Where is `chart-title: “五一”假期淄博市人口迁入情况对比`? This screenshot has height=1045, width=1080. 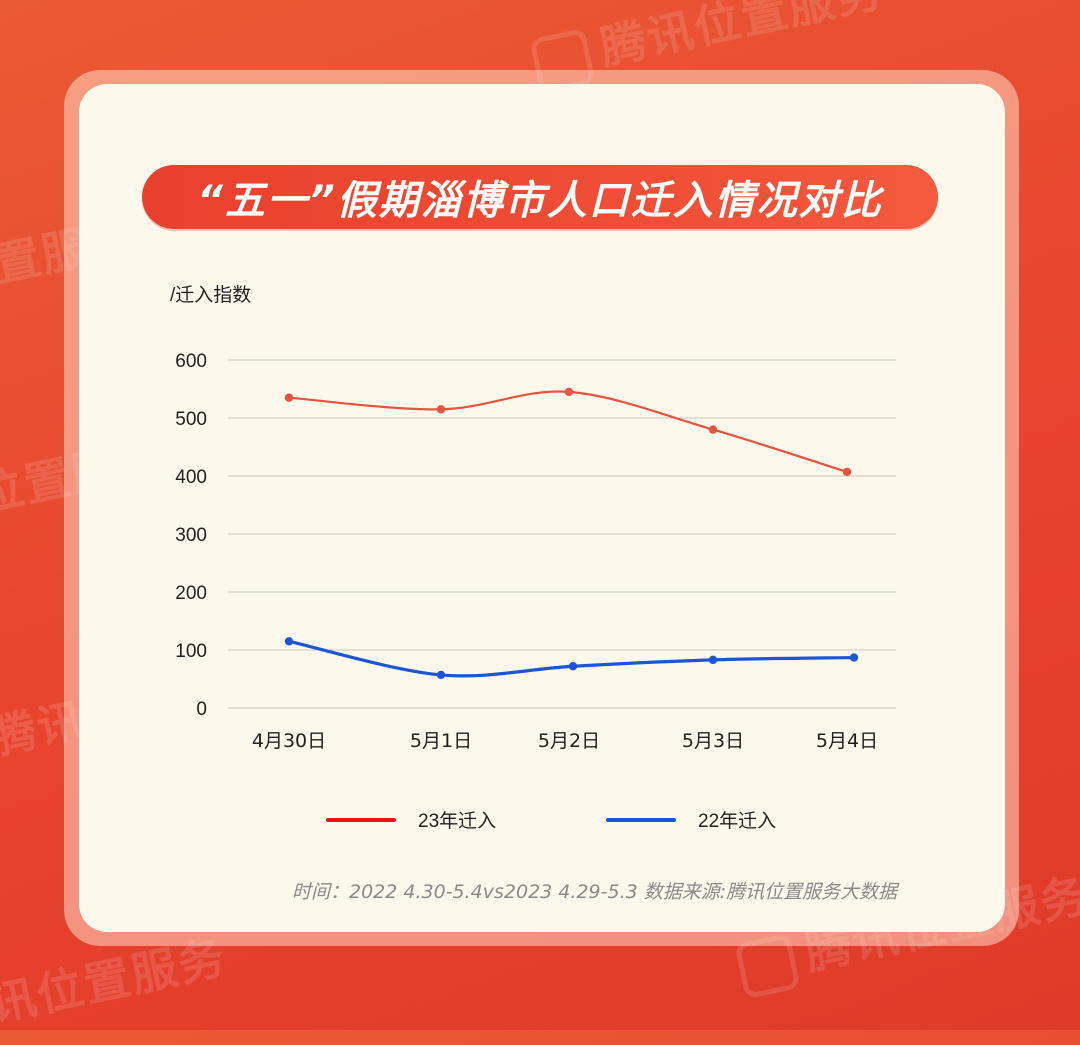
chart-title: “五一”假期淄博市人口迁入情况对比 is located at coordinates (540, 201).